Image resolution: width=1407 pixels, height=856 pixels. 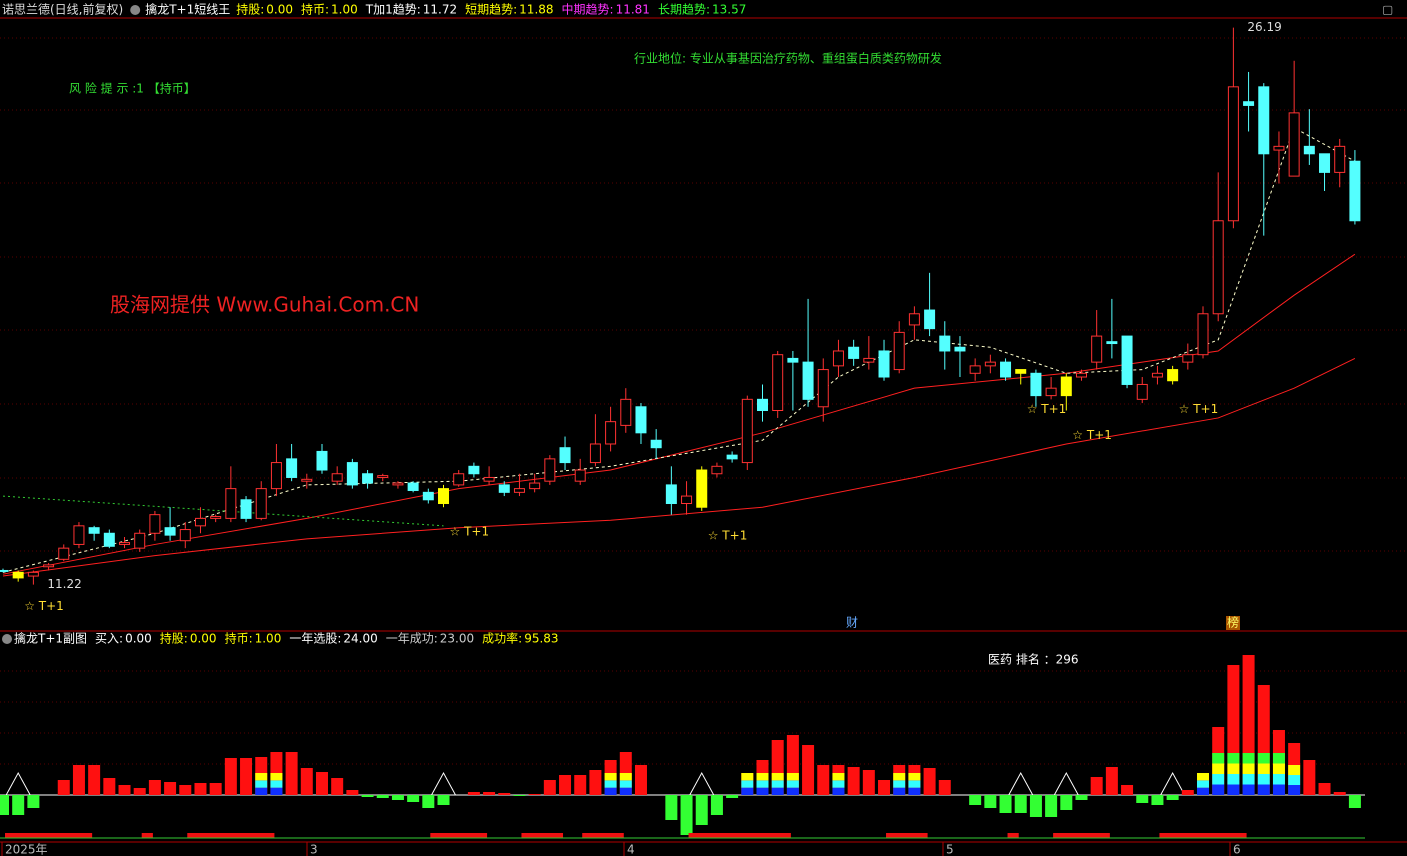 What do you see at coordinates (135, 10) in the screenshot?
I see `indicator-icon` at bounding box center [135, 10].